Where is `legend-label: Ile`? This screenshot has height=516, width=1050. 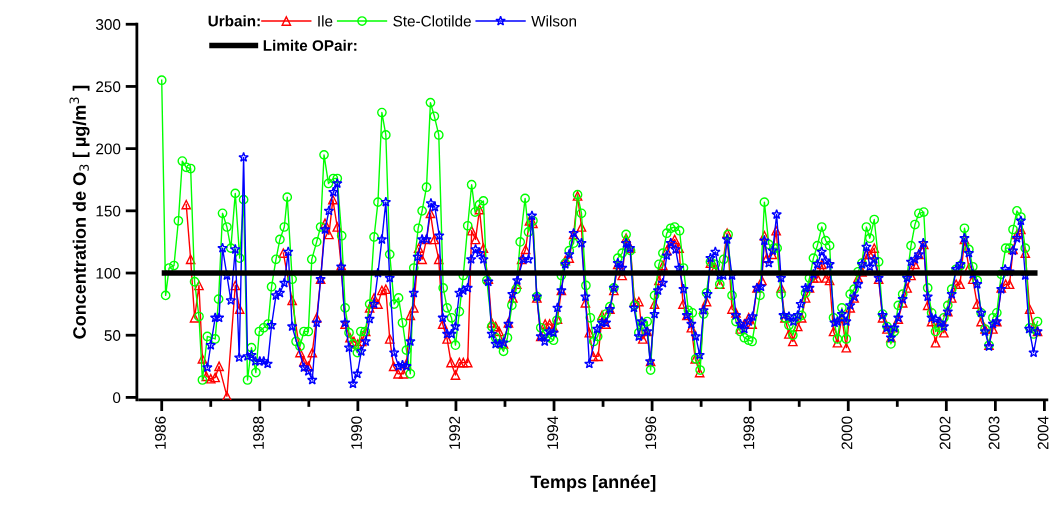
legend-label: Ile is located at coordinates (325, 21).